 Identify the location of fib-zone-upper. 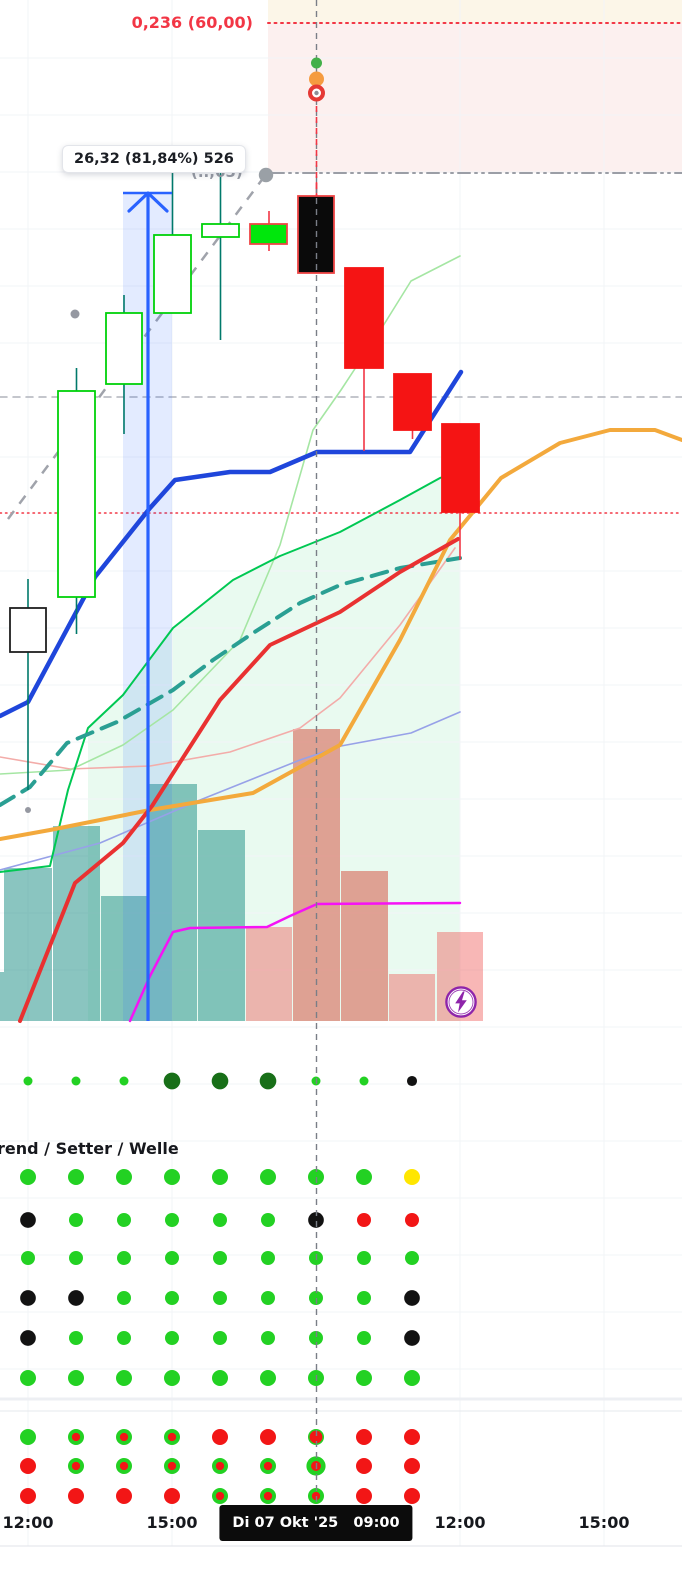
(475, 11).